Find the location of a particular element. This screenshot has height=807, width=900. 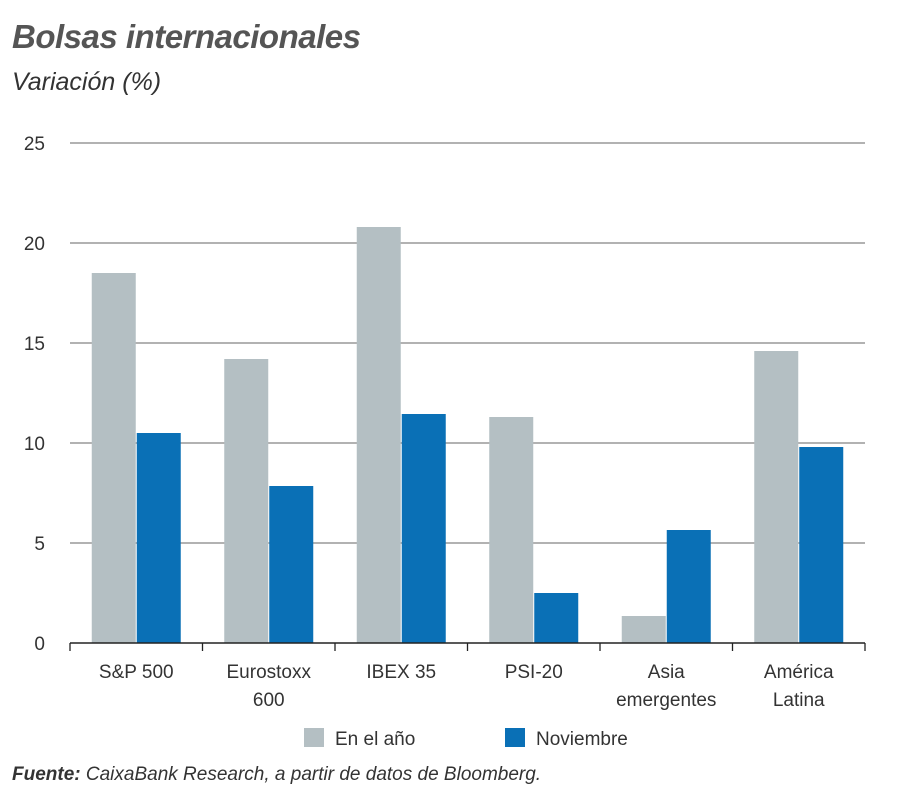

legend-label: En el año is located at coordinates (375, 739).